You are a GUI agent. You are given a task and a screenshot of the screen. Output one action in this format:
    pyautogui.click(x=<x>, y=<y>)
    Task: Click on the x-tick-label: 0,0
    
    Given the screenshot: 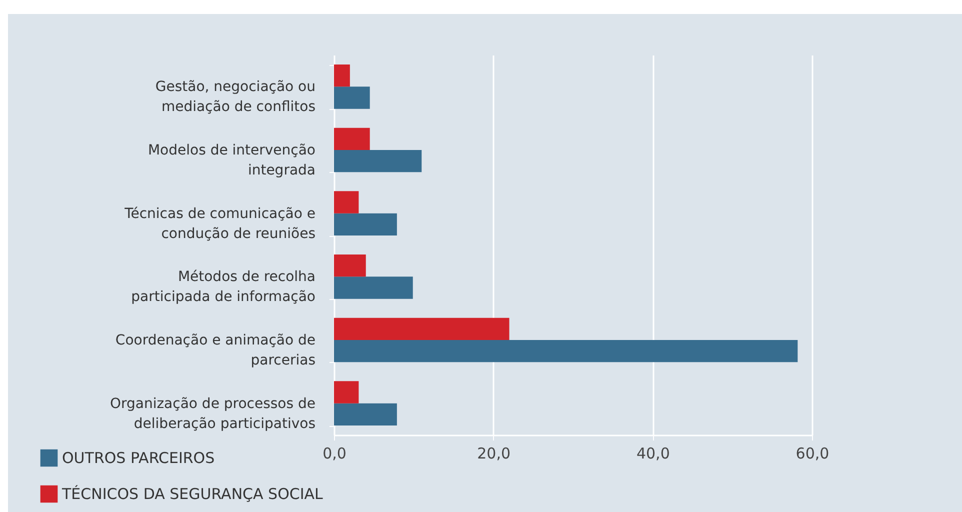 What is the action you would take?
    pyautogui.click(x=334, y=453)
    